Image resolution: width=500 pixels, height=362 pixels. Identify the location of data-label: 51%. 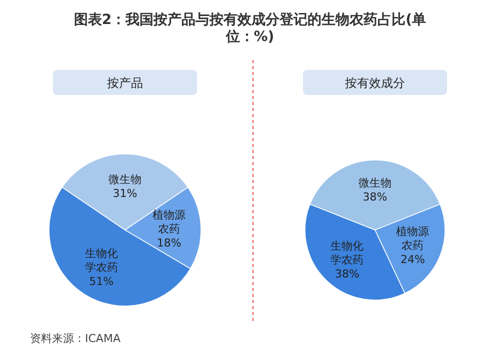
(101, 281).